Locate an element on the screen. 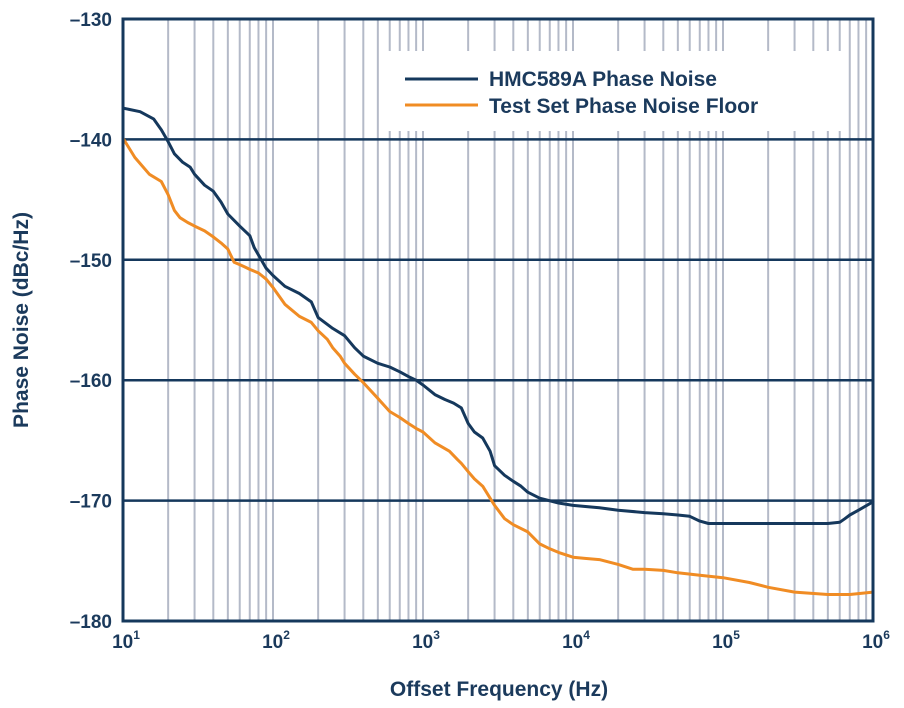 This screenshot has width=904, height=708. x-tick-label: 10⁶ is located at coordinates (876, 640).